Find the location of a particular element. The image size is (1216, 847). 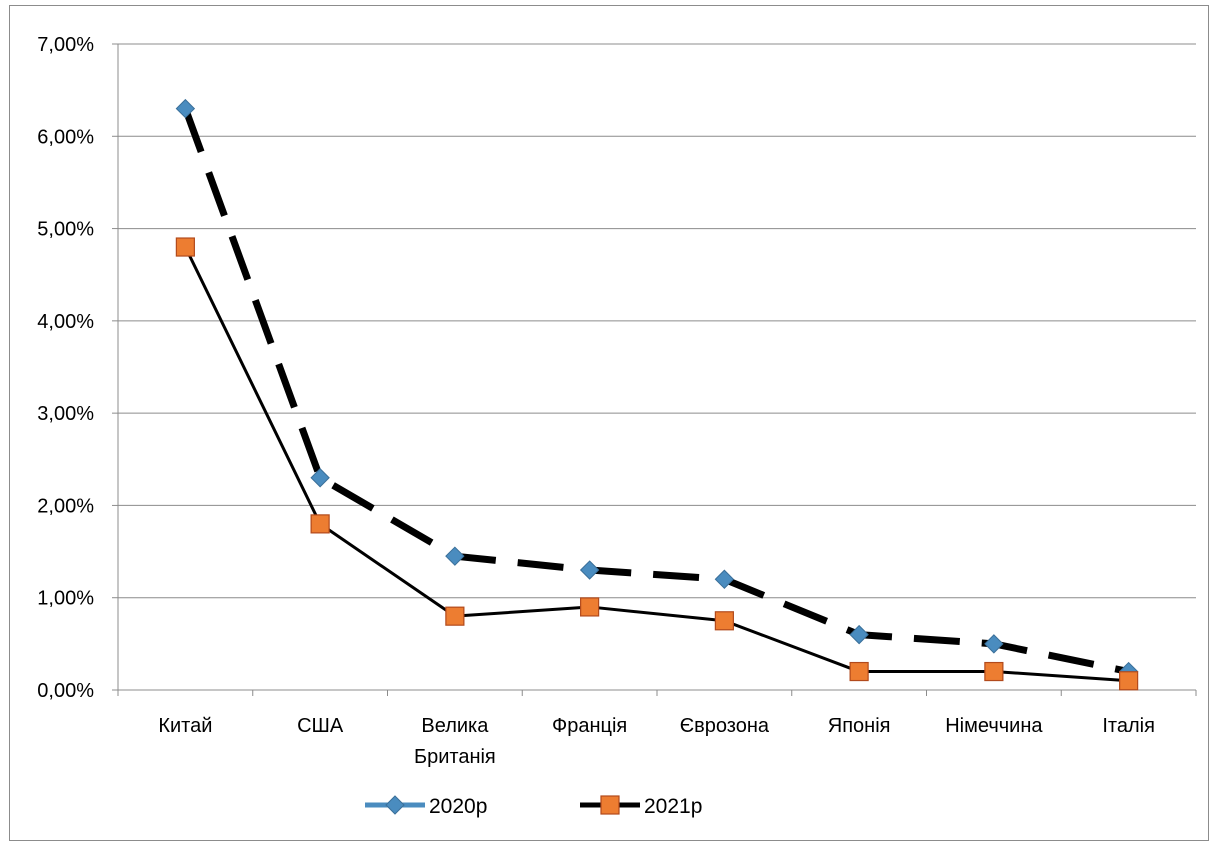

x-tick-label: США is located at coordinates (320, 726).